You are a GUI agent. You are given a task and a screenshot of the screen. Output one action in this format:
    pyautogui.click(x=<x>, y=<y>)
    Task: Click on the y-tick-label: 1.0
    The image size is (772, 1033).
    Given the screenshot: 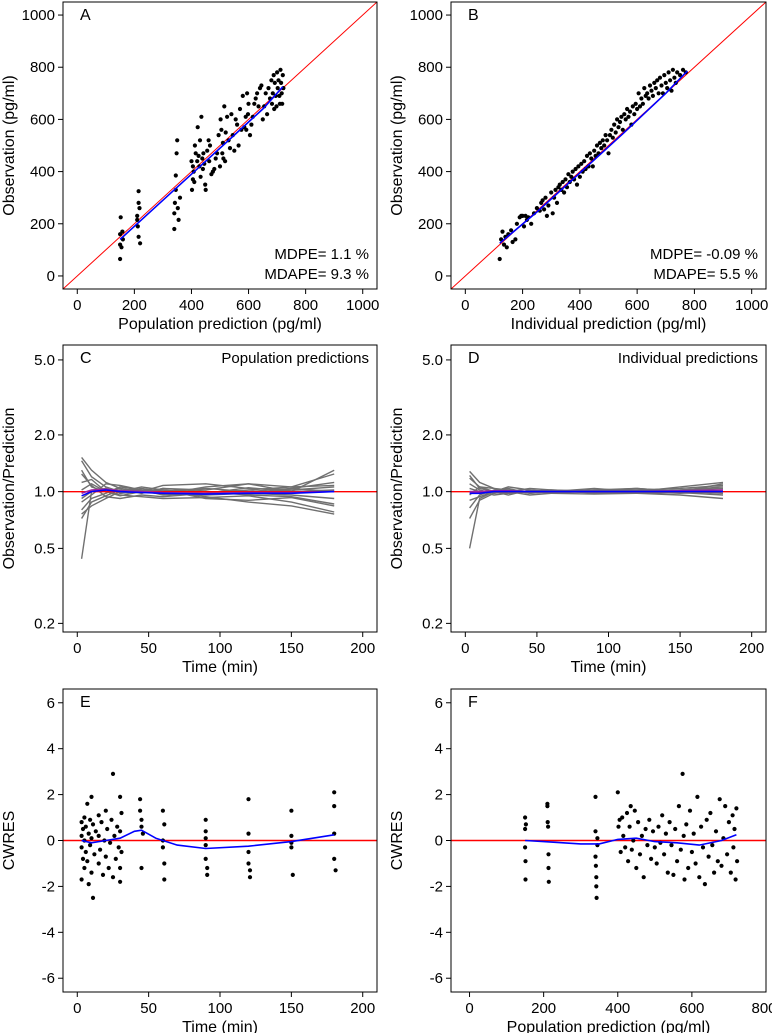 What is the action you would take?
    pyautogui.click(x=432, y=492)
    